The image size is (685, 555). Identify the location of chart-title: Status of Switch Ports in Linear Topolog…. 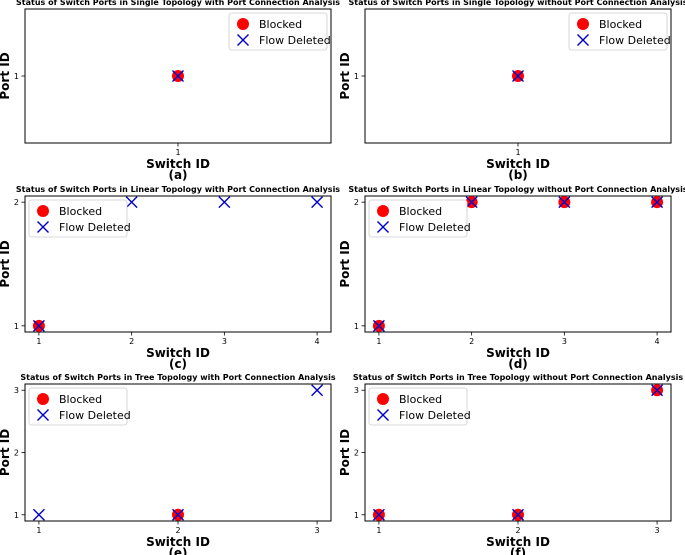
(178, 189).